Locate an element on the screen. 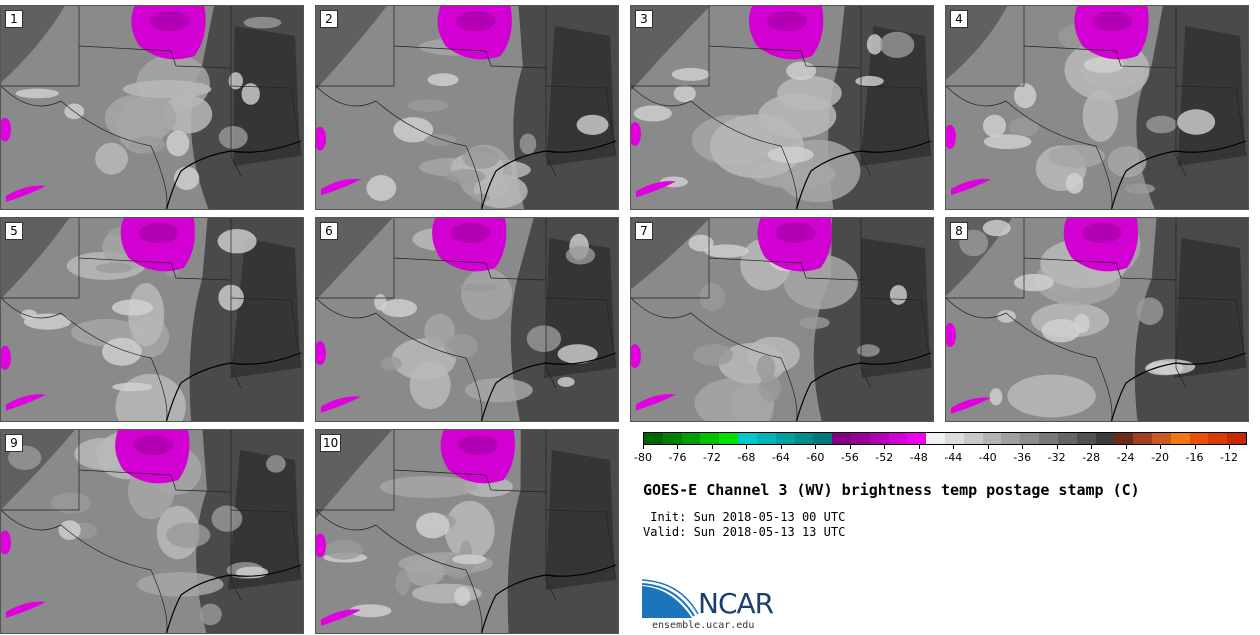 This screenshot has width=1260, height=635. colorbar-tick-label: -40 is located at coordinates (987, 457).